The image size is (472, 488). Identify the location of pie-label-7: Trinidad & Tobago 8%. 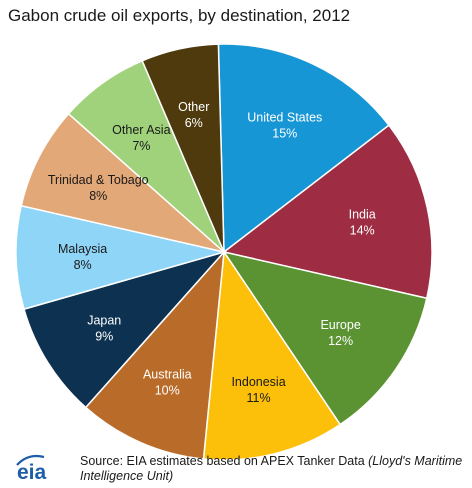
(98, 188).